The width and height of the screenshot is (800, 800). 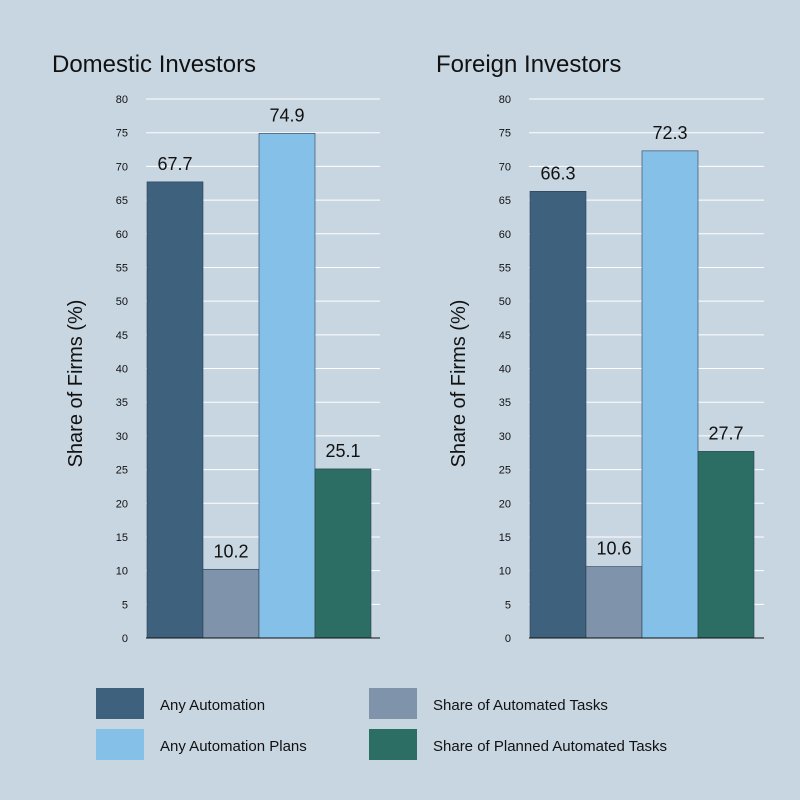 I want to click on legend-label-share-of-planned-automated-tasks: Share of Planned Automated Tasks, so click(x=550, y=746).